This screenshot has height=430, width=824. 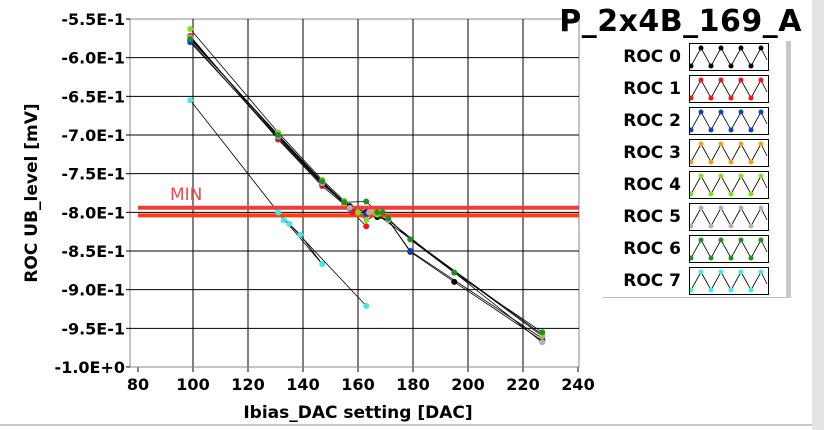 What do you see at coordinates (694, 217) in the screenshot?
I see `legend-item: ROC 5` at bounding box center [694, 217].